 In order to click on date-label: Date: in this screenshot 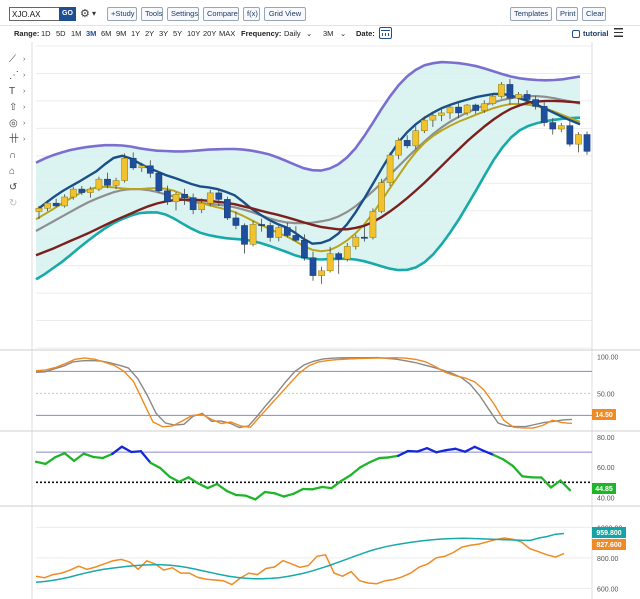, I will do `click(365, 33)`.